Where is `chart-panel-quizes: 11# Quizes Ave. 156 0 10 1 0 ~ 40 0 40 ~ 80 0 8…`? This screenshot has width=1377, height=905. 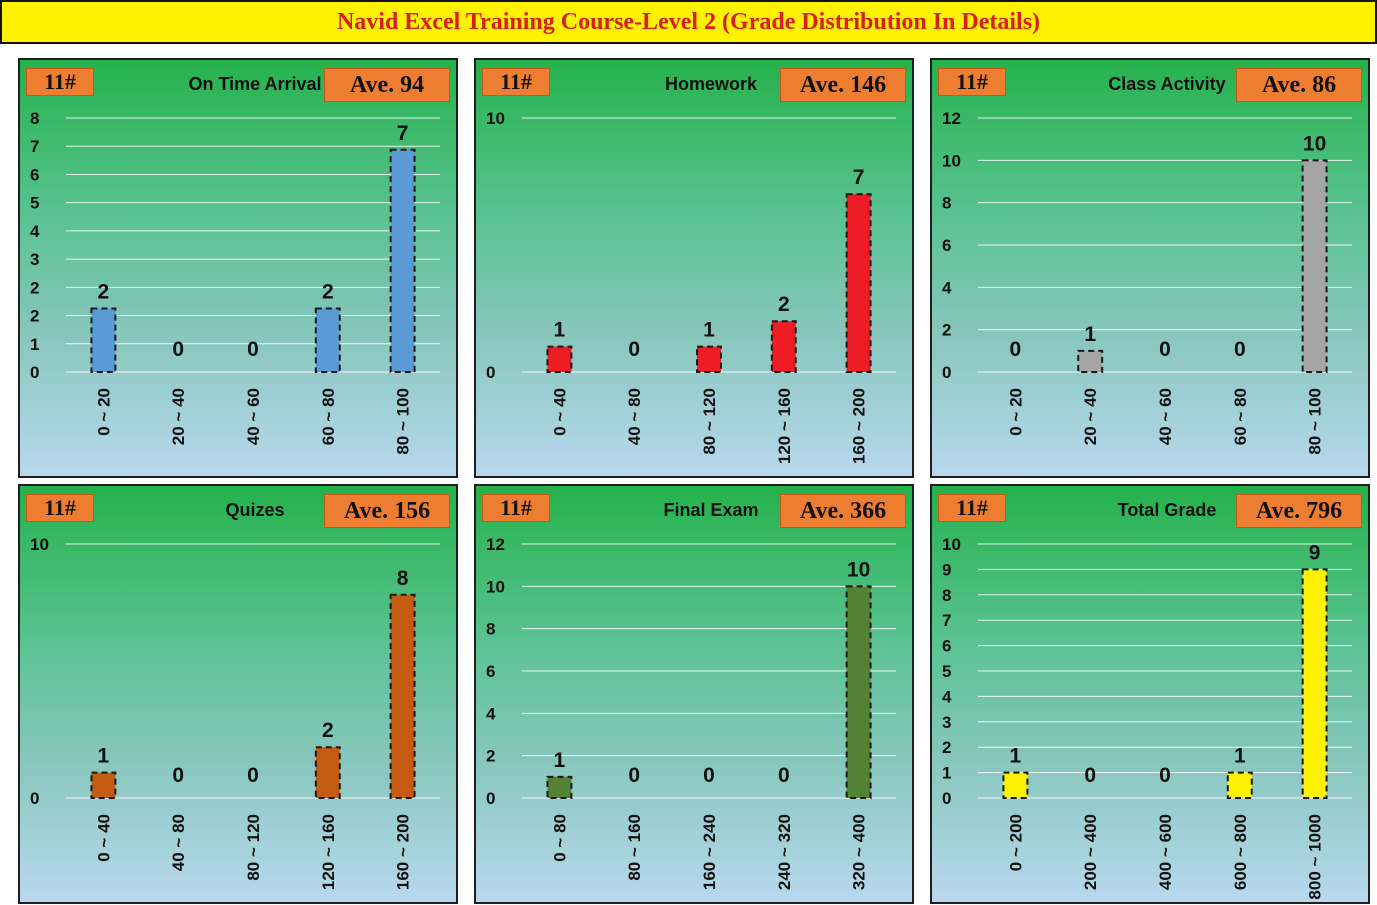
chart-panel-quizes: 11# Quizes Ave. 156 0 10 1 0 ~ 40 0 40 ~ 80 0 8… is located at coordinates (238, 694).